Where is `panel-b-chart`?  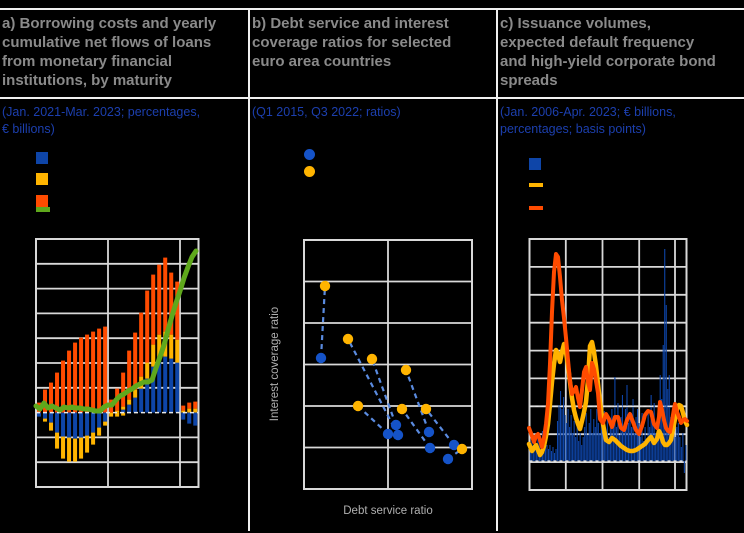 panel-b-chart is located at coordinates (388, 364).